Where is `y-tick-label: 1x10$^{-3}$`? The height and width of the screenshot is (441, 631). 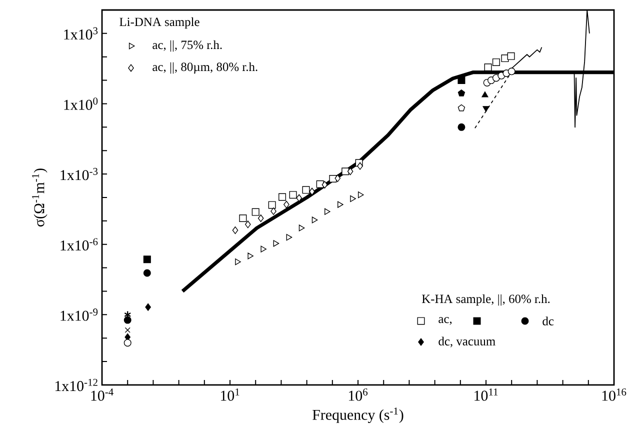 y-tick-label: 1x10$^{-3}$ is located at coordinates (79, 174).